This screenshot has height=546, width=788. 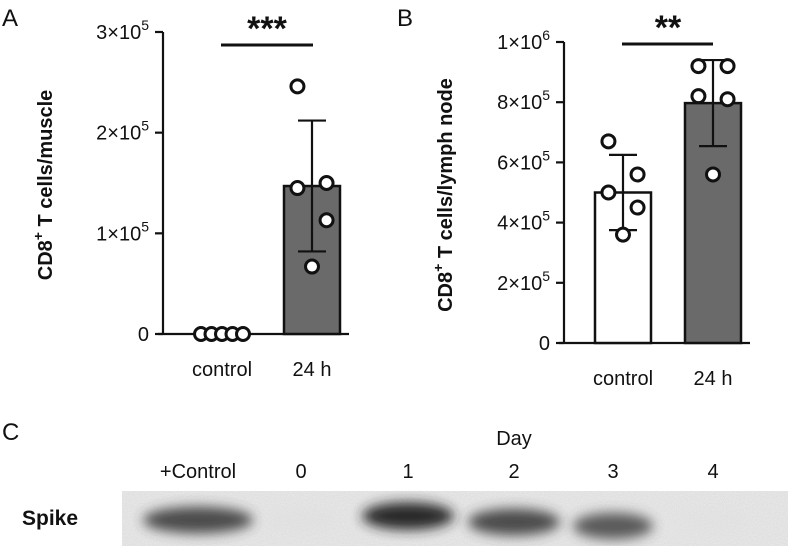 I want to click on panel-b-y-tick-label: 2×10⁵, so click(x=523, y=281).